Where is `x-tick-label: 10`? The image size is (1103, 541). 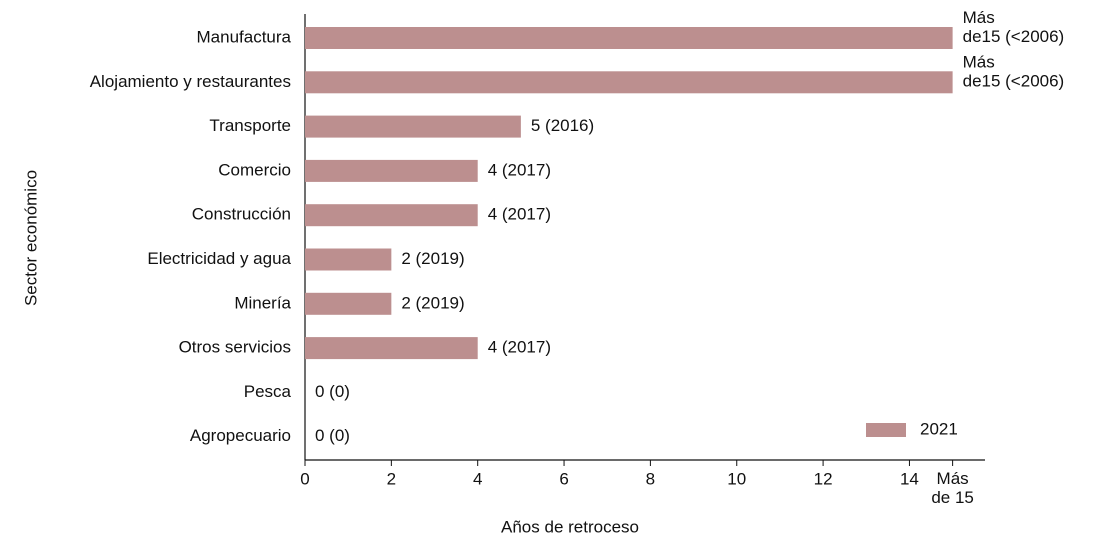
x-tick-label: 10 is located at coordinates (736, 478).